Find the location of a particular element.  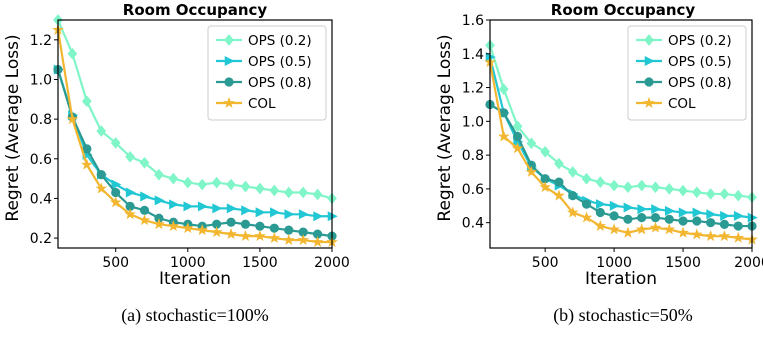

y-tick-label: 1.2 is located at coordinates (473, 89).